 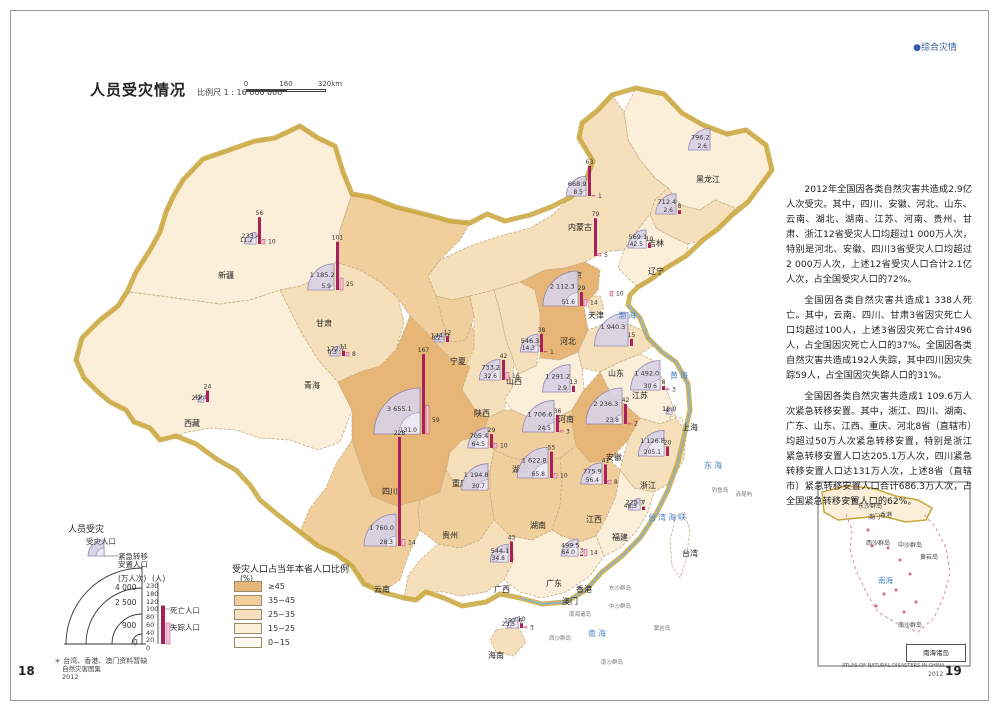 What do you see at coordinates (605, 404) in the screenshot?
I see `affected-value: 2 236.3` at bounding box center [605, 404].